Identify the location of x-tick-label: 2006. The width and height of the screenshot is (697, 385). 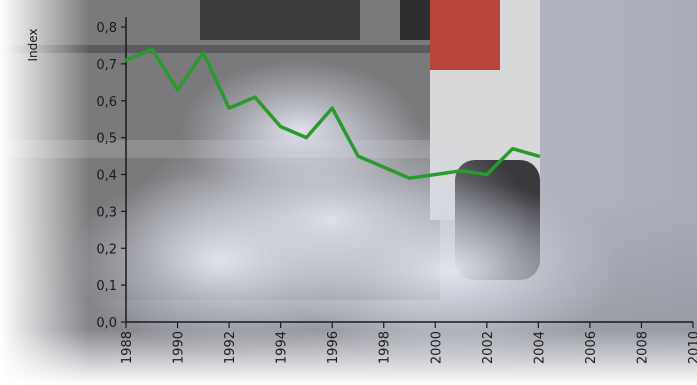
(591, 347).